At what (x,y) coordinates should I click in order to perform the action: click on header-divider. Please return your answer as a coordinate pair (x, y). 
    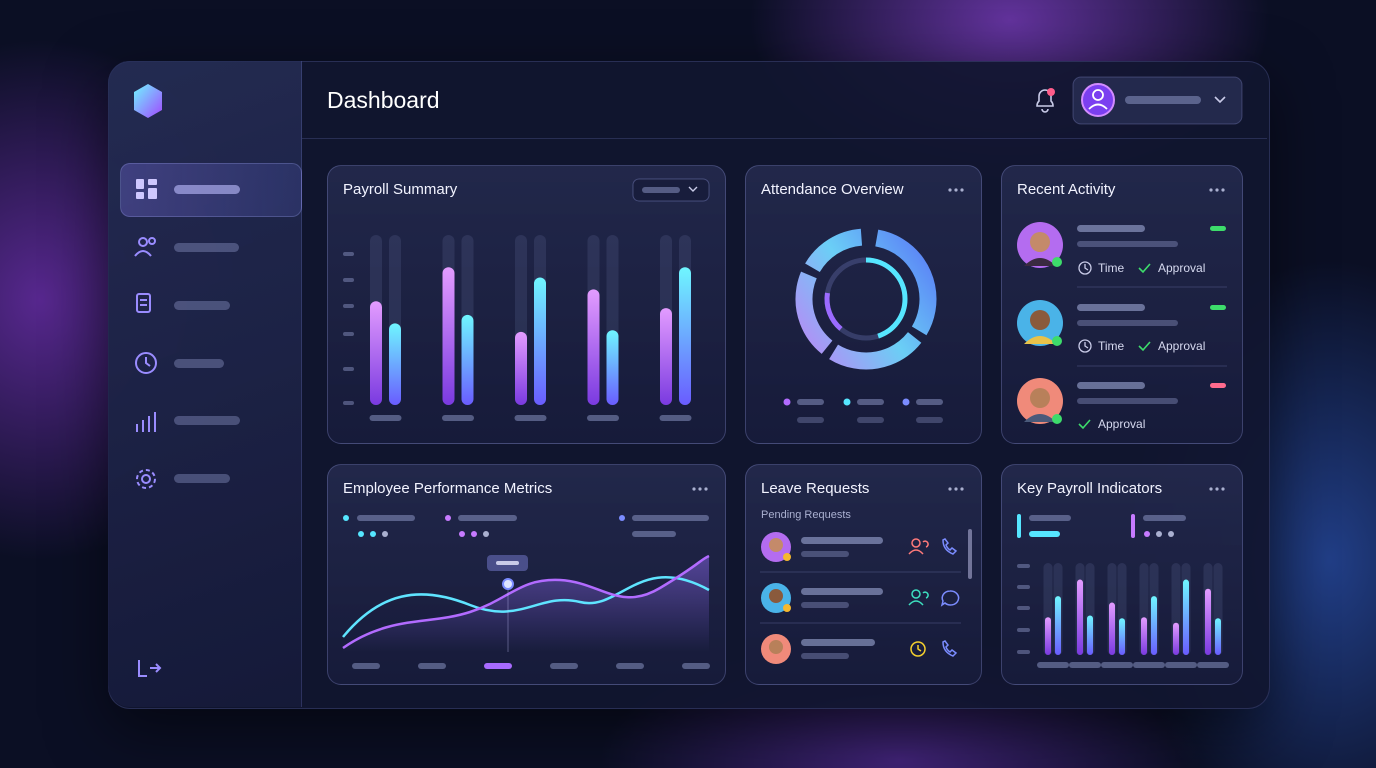
    Looking at the image, I should click on (784, 138).